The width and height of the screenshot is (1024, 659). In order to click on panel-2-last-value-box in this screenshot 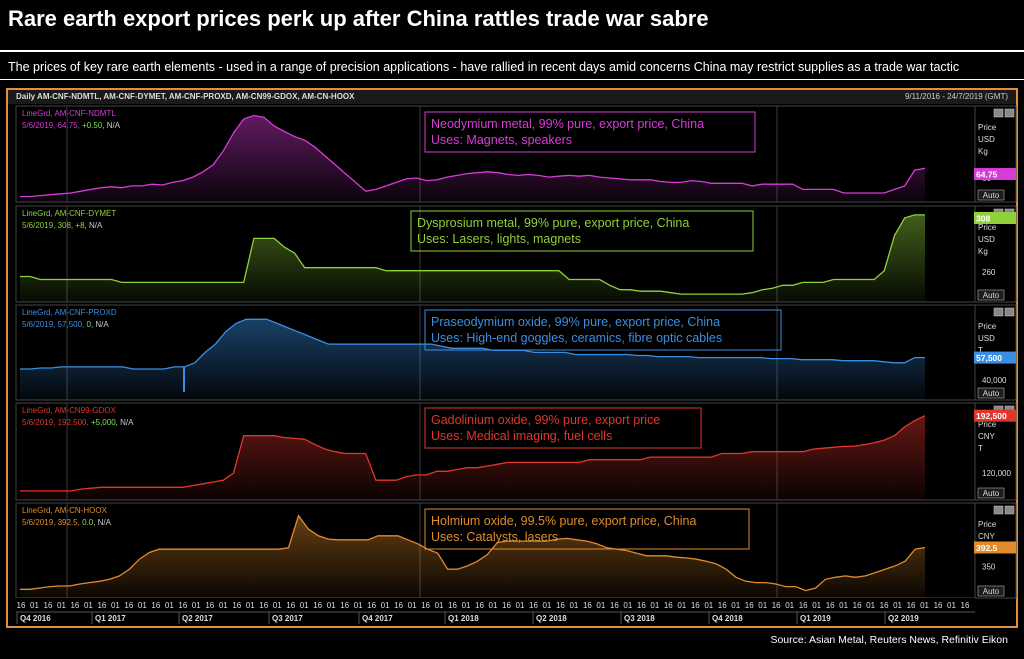, I will do `click(995, 218)`.